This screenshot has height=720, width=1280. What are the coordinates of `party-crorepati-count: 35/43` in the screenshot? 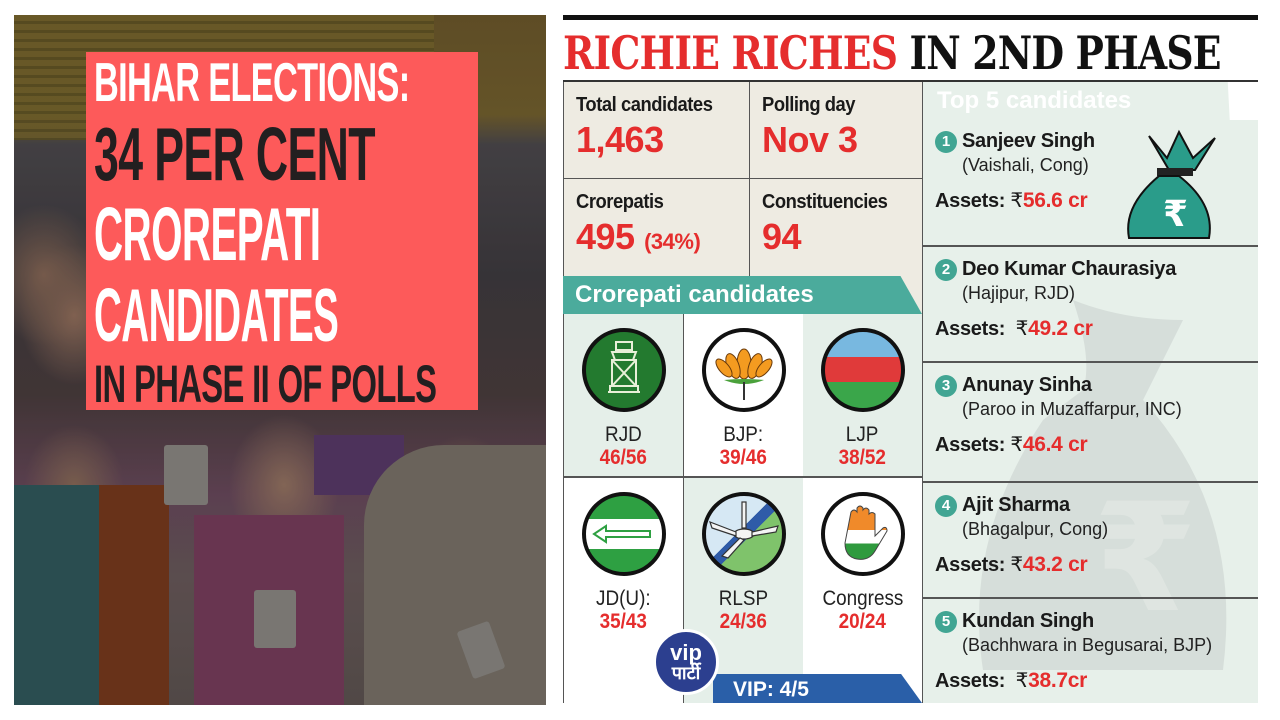 It's located at (623, 621).